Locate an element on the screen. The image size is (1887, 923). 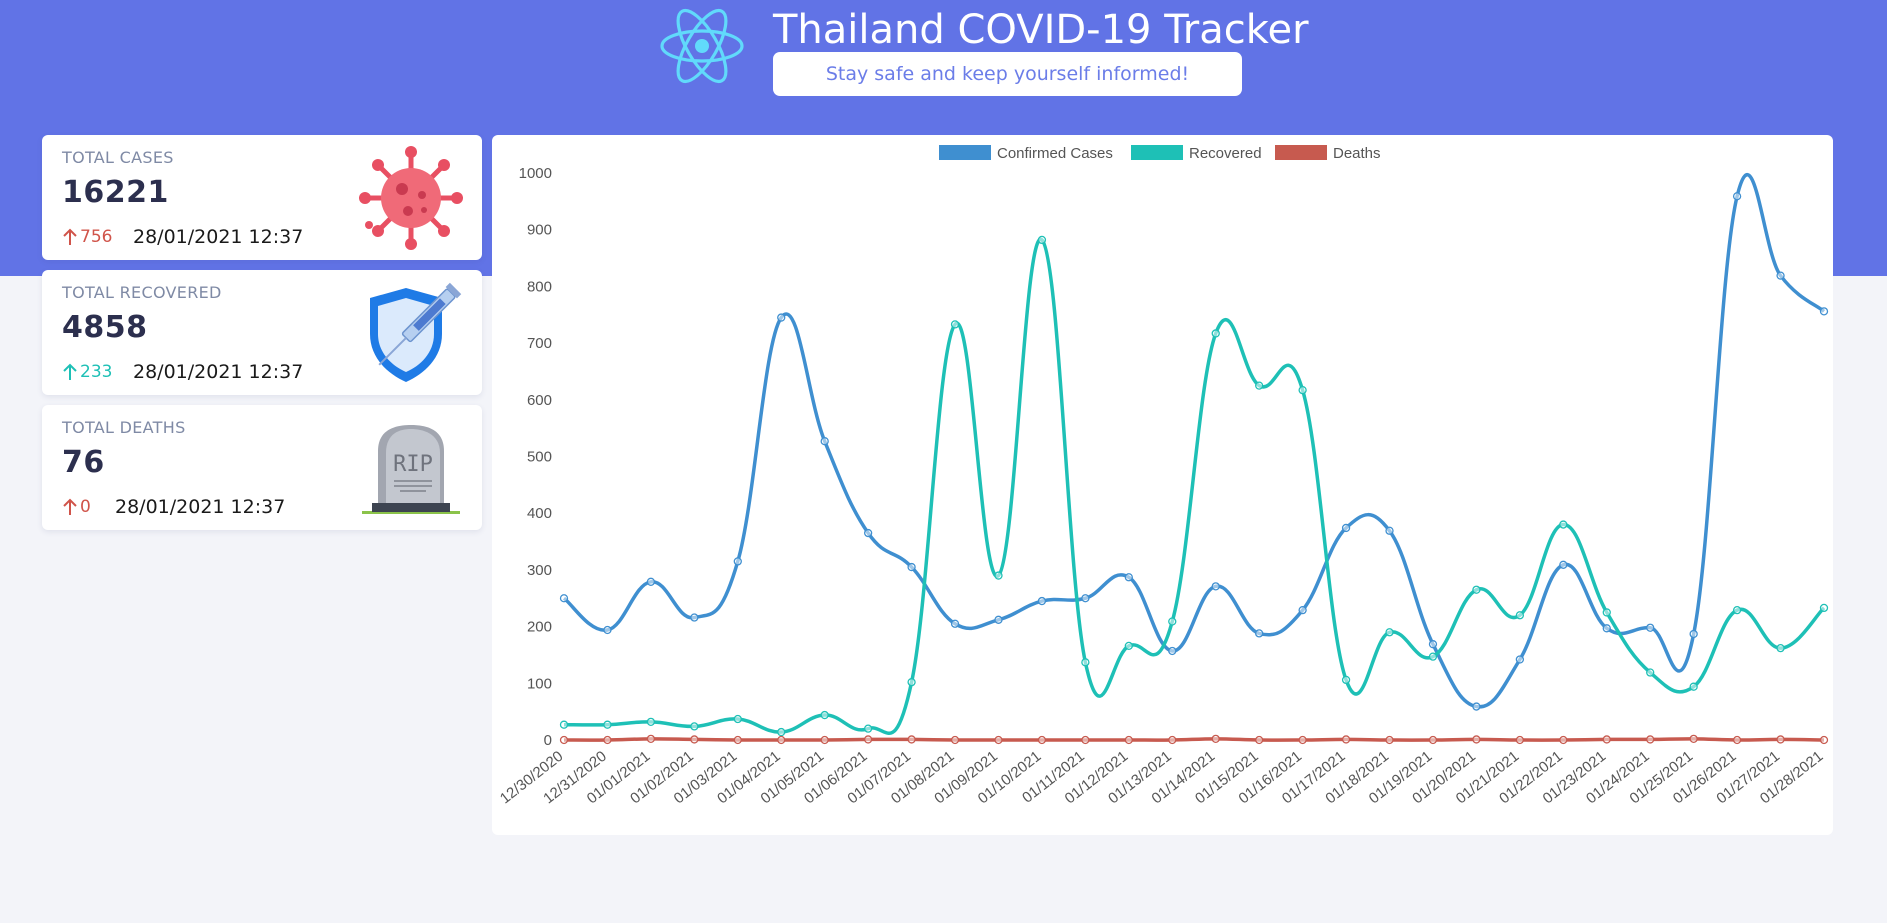
card-delta: 756 is located at coordinates (87, 237).